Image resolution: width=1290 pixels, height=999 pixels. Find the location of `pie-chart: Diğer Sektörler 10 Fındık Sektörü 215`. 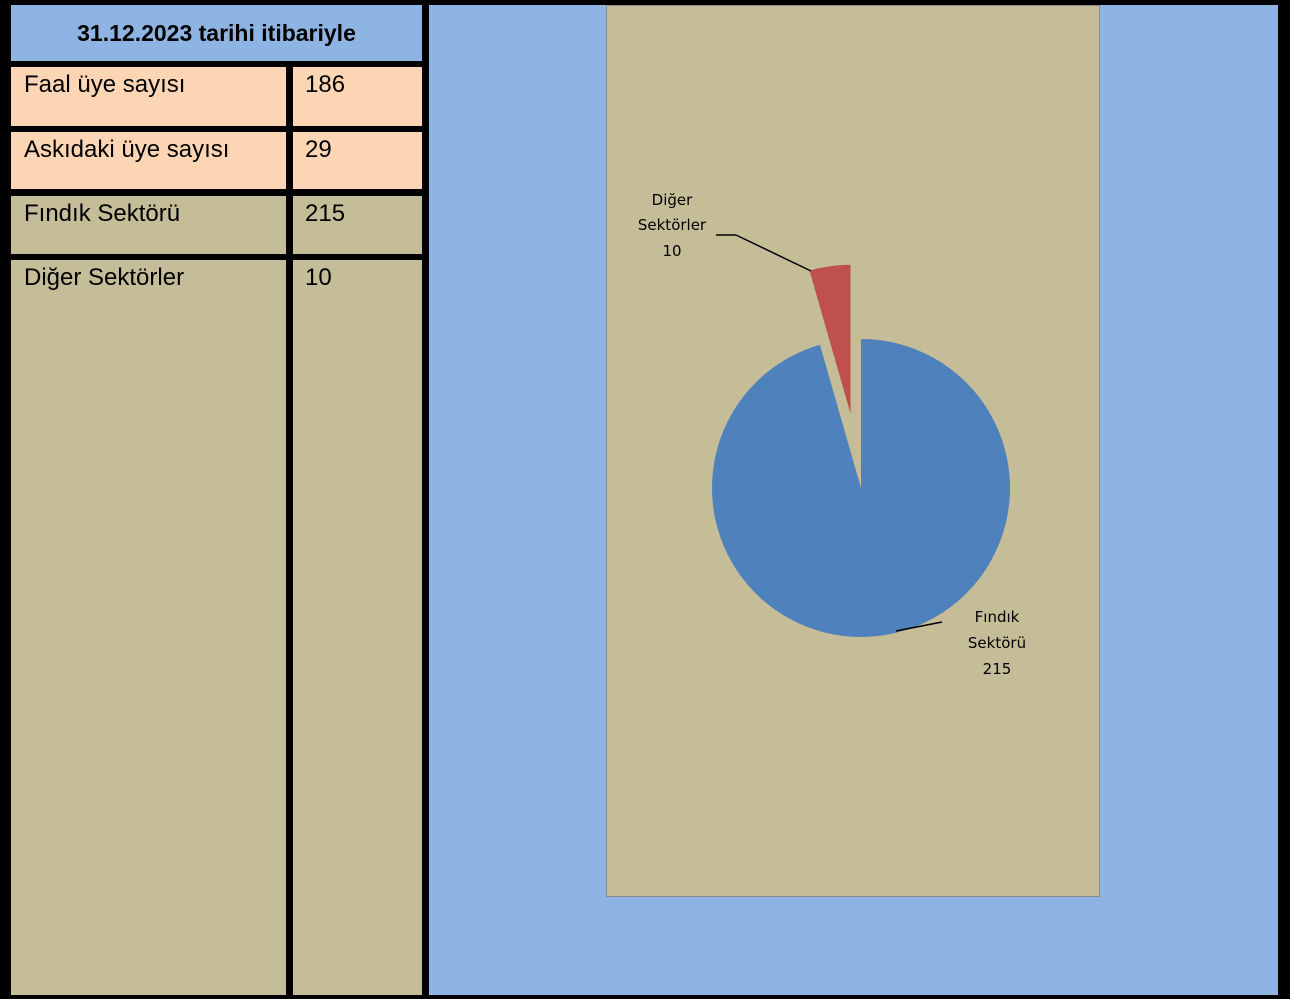

pie-chart: Diğer Sektörler 10 Fındık Sektörü 215 is located at coordinates (832, 434).